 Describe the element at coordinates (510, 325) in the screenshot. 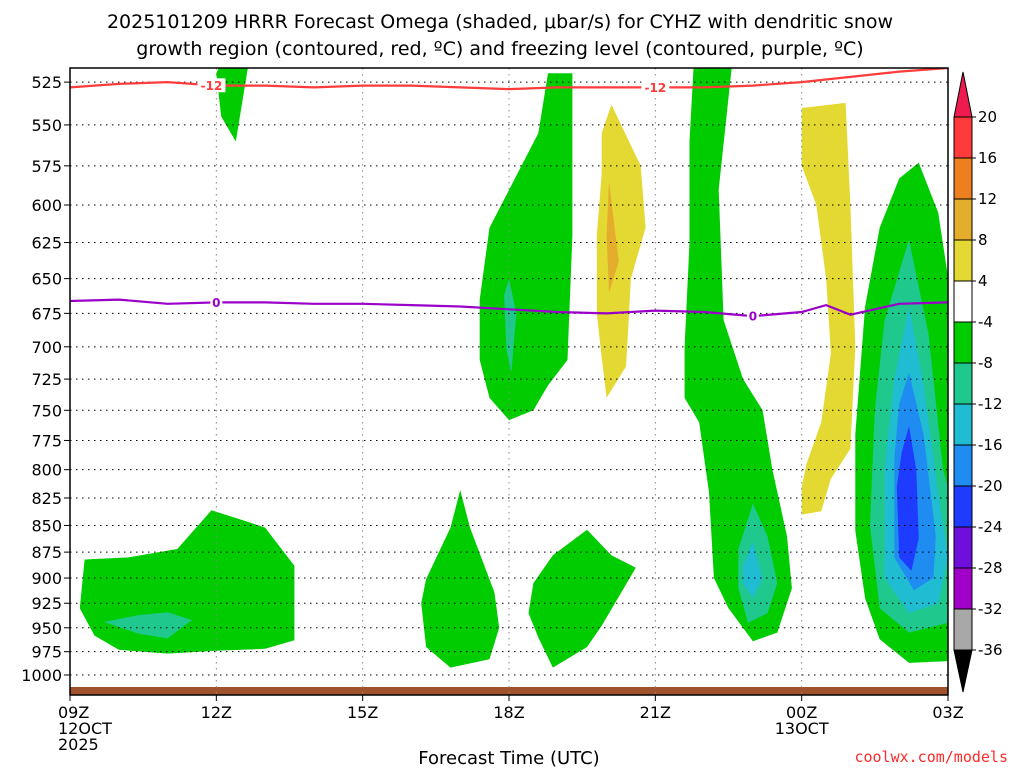

I see `region-omega-minus8-b` at that location.